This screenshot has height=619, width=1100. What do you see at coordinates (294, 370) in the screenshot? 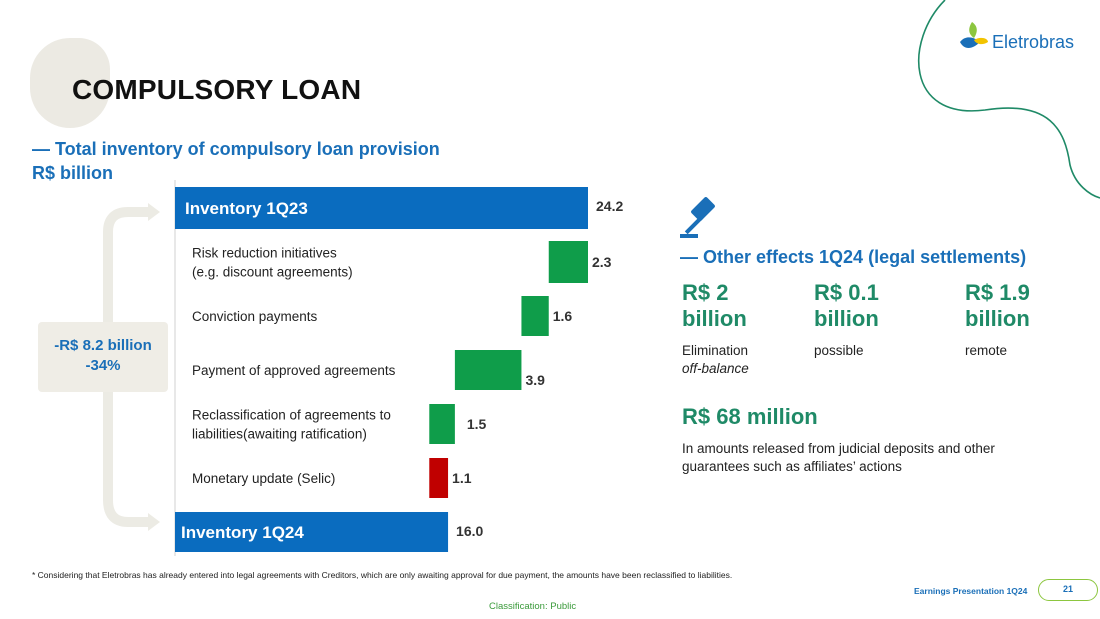
I see `category-label: Payment of approved agreements` at bounding box center [294, 370].